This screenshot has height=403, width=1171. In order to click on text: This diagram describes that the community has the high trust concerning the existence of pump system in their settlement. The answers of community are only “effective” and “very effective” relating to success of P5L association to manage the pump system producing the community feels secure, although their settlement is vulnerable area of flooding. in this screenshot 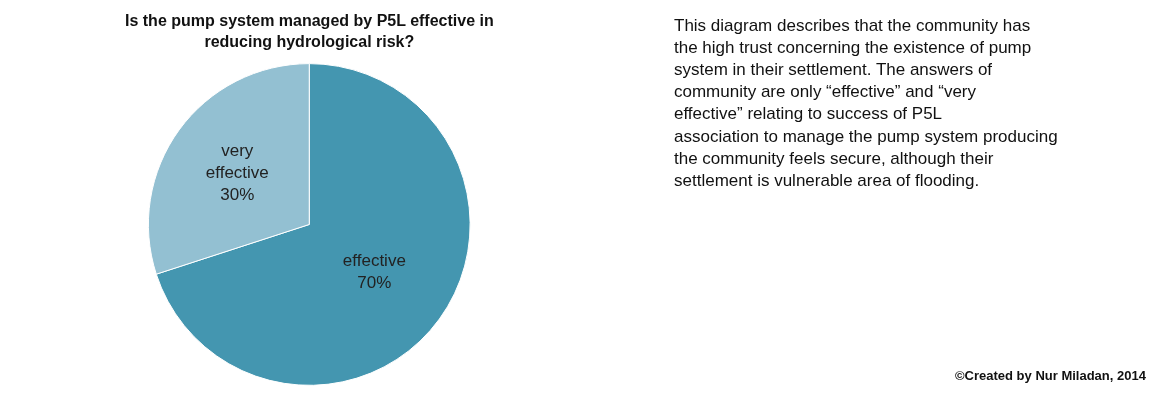, I will do `click(866, 103)`.